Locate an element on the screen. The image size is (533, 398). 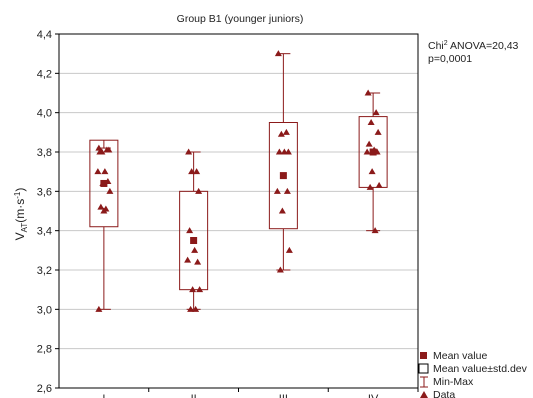
legend-data-marker is located at coordinates (424, 394).